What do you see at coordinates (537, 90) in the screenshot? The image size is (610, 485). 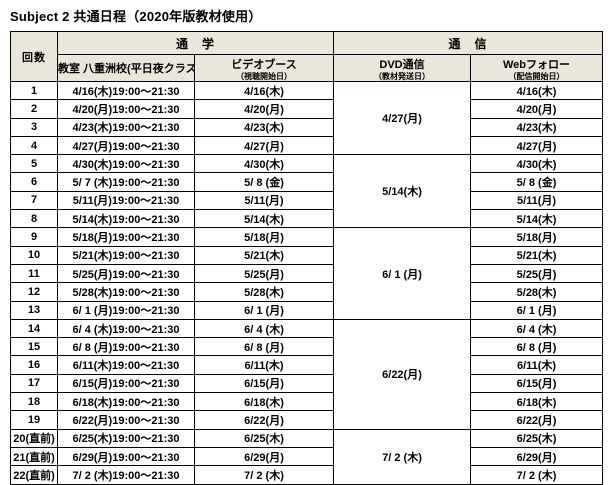 I see `cell-web-follow: 4/16(木)` at bounding box center [537, 90].